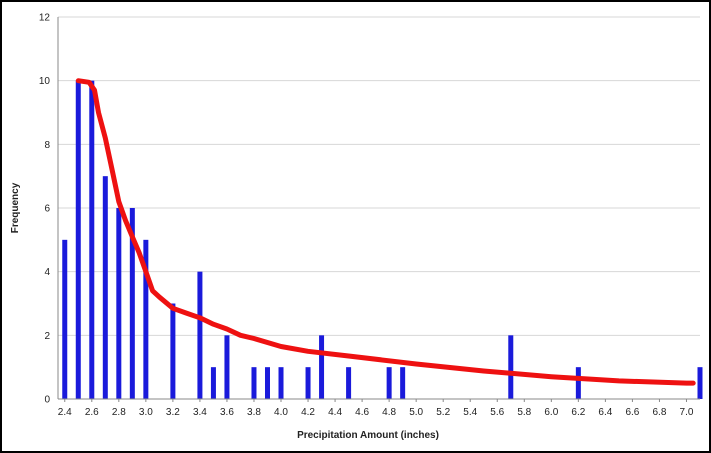 Image resolution: width=711 pixels, height=453 pixels. I want to click on y-tick-label: 6, so click(47, 209).